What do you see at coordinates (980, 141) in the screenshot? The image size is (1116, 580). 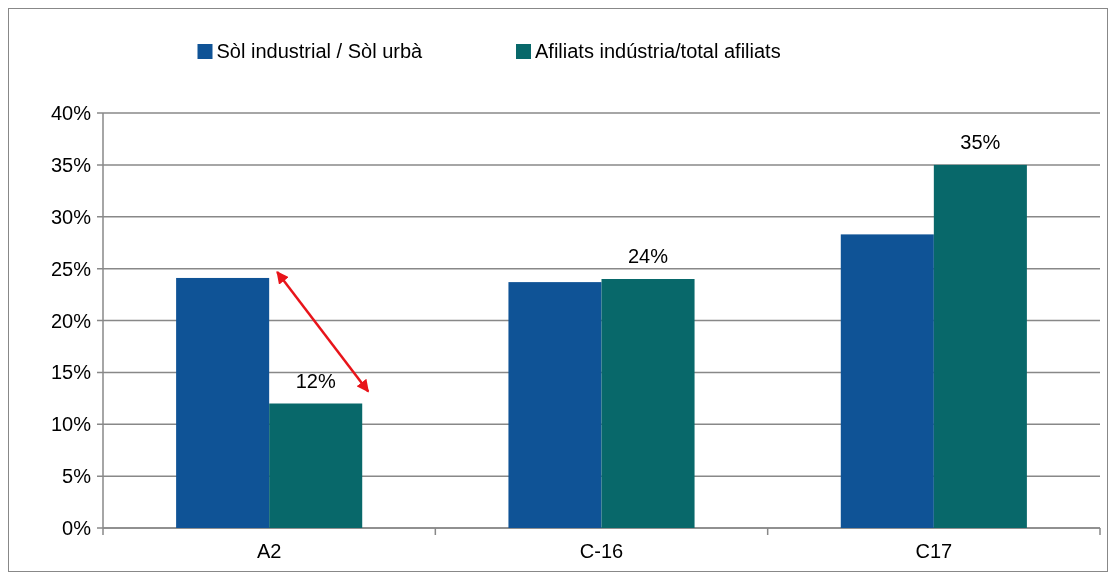 I see `data-label: 35%` at bounding box center [980, 141].